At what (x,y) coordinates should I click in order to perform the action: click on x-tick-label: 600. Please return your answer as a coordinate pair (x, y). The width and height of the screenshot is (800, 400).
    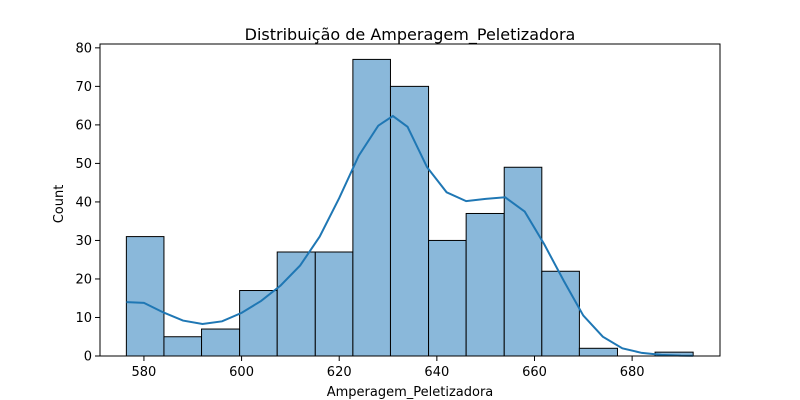
    Looking at the image, I should click on (241, 372).